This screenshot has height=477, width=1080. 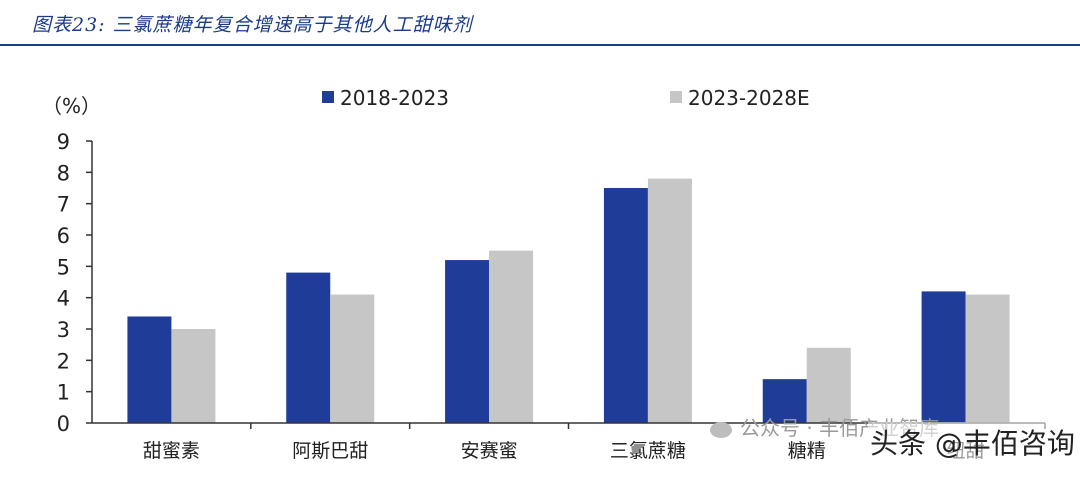 I want to click on x-tick-label: 安赛蜜, so click(x=489, y=451).